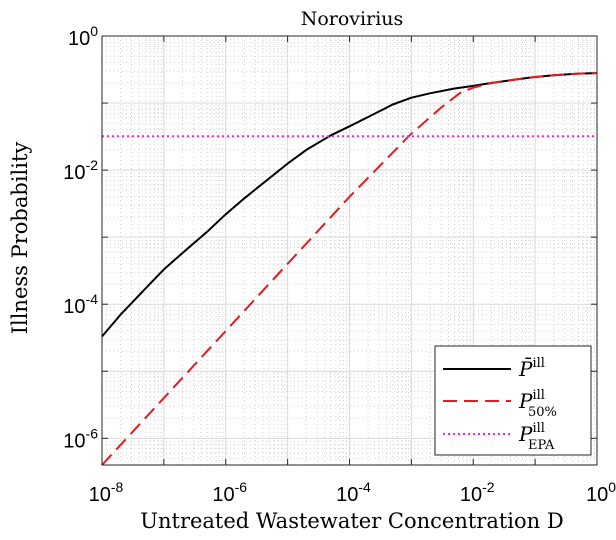  I want to click on x-tick-label: 10⁻⁴, so click(353, 492).